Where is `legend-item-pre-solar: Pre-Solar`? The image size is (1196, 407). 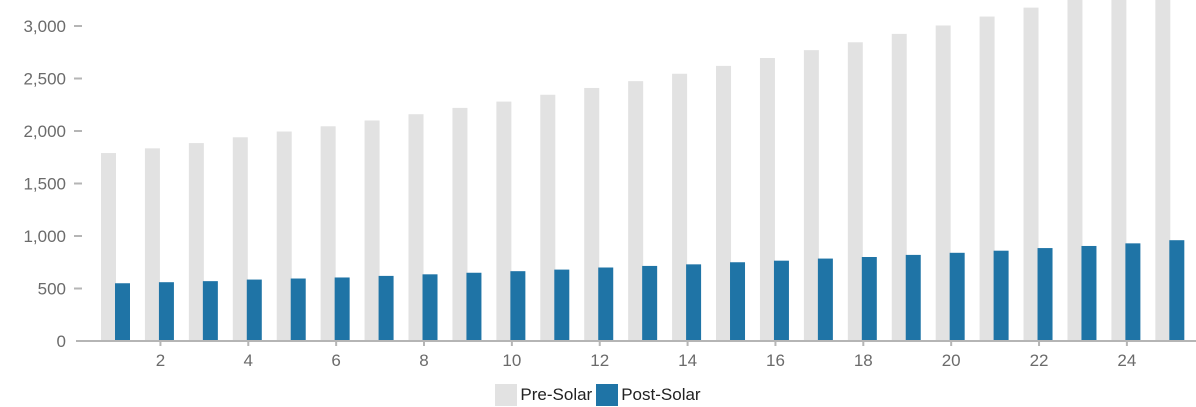
legend-item-pre-solar: Pre-Solar is located at coordinates (543, 395).